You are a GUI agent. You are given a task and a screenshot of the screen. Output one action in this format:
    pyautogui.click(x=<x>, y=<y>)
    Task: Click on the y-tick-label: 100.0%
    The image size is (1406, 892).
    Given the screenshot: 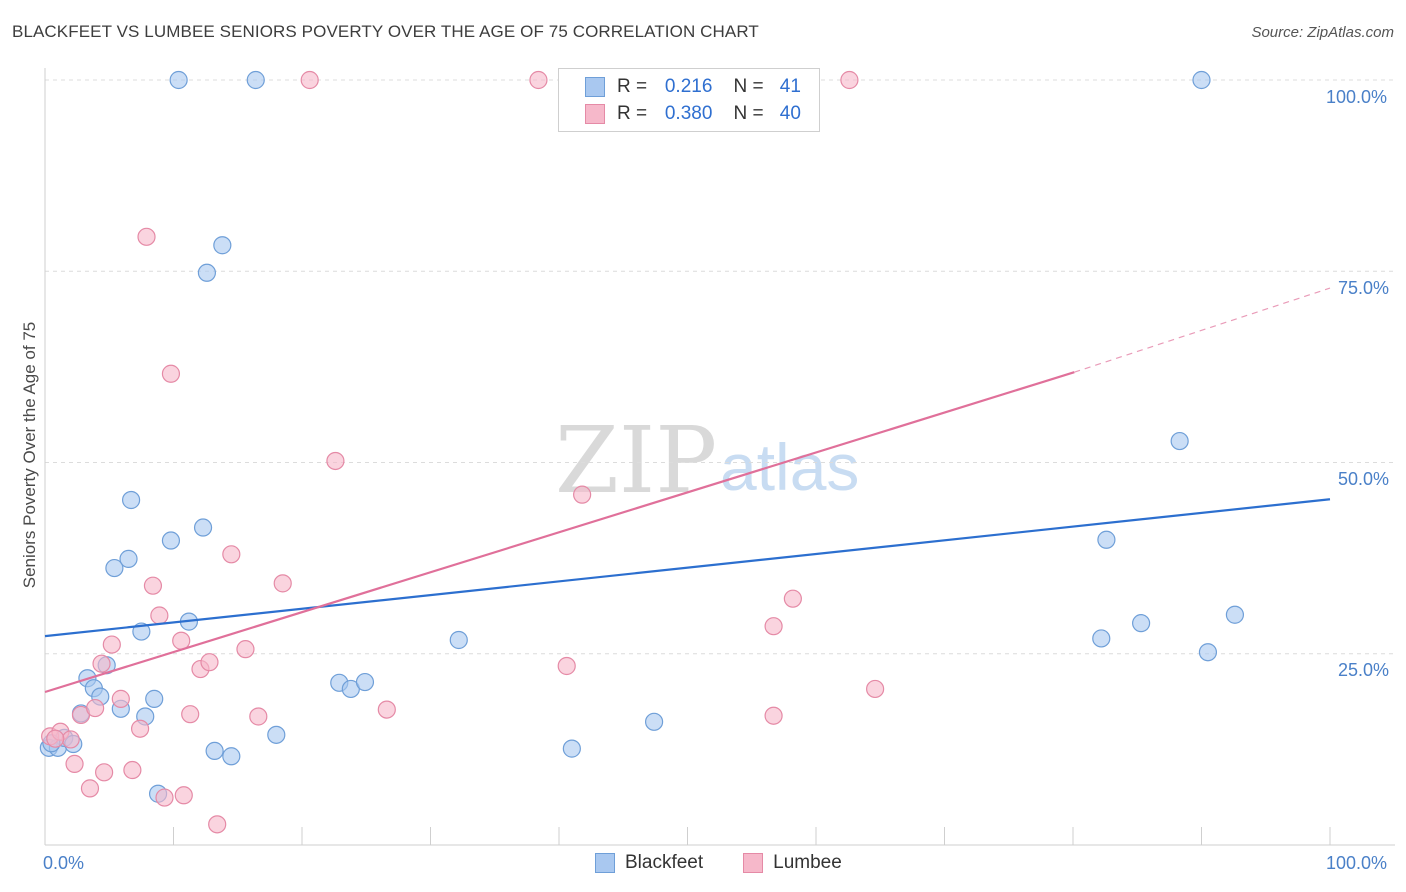 What is the action you would take?
    pyautogui.click(x=1357, y=97)
    